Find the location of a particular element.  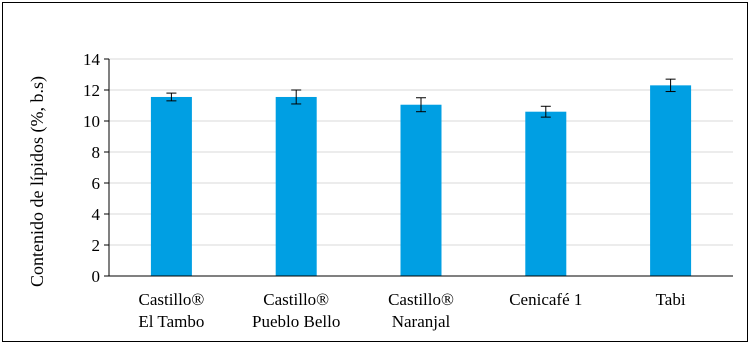

y-tick-label: 0 is located at coordinates (96, 276).